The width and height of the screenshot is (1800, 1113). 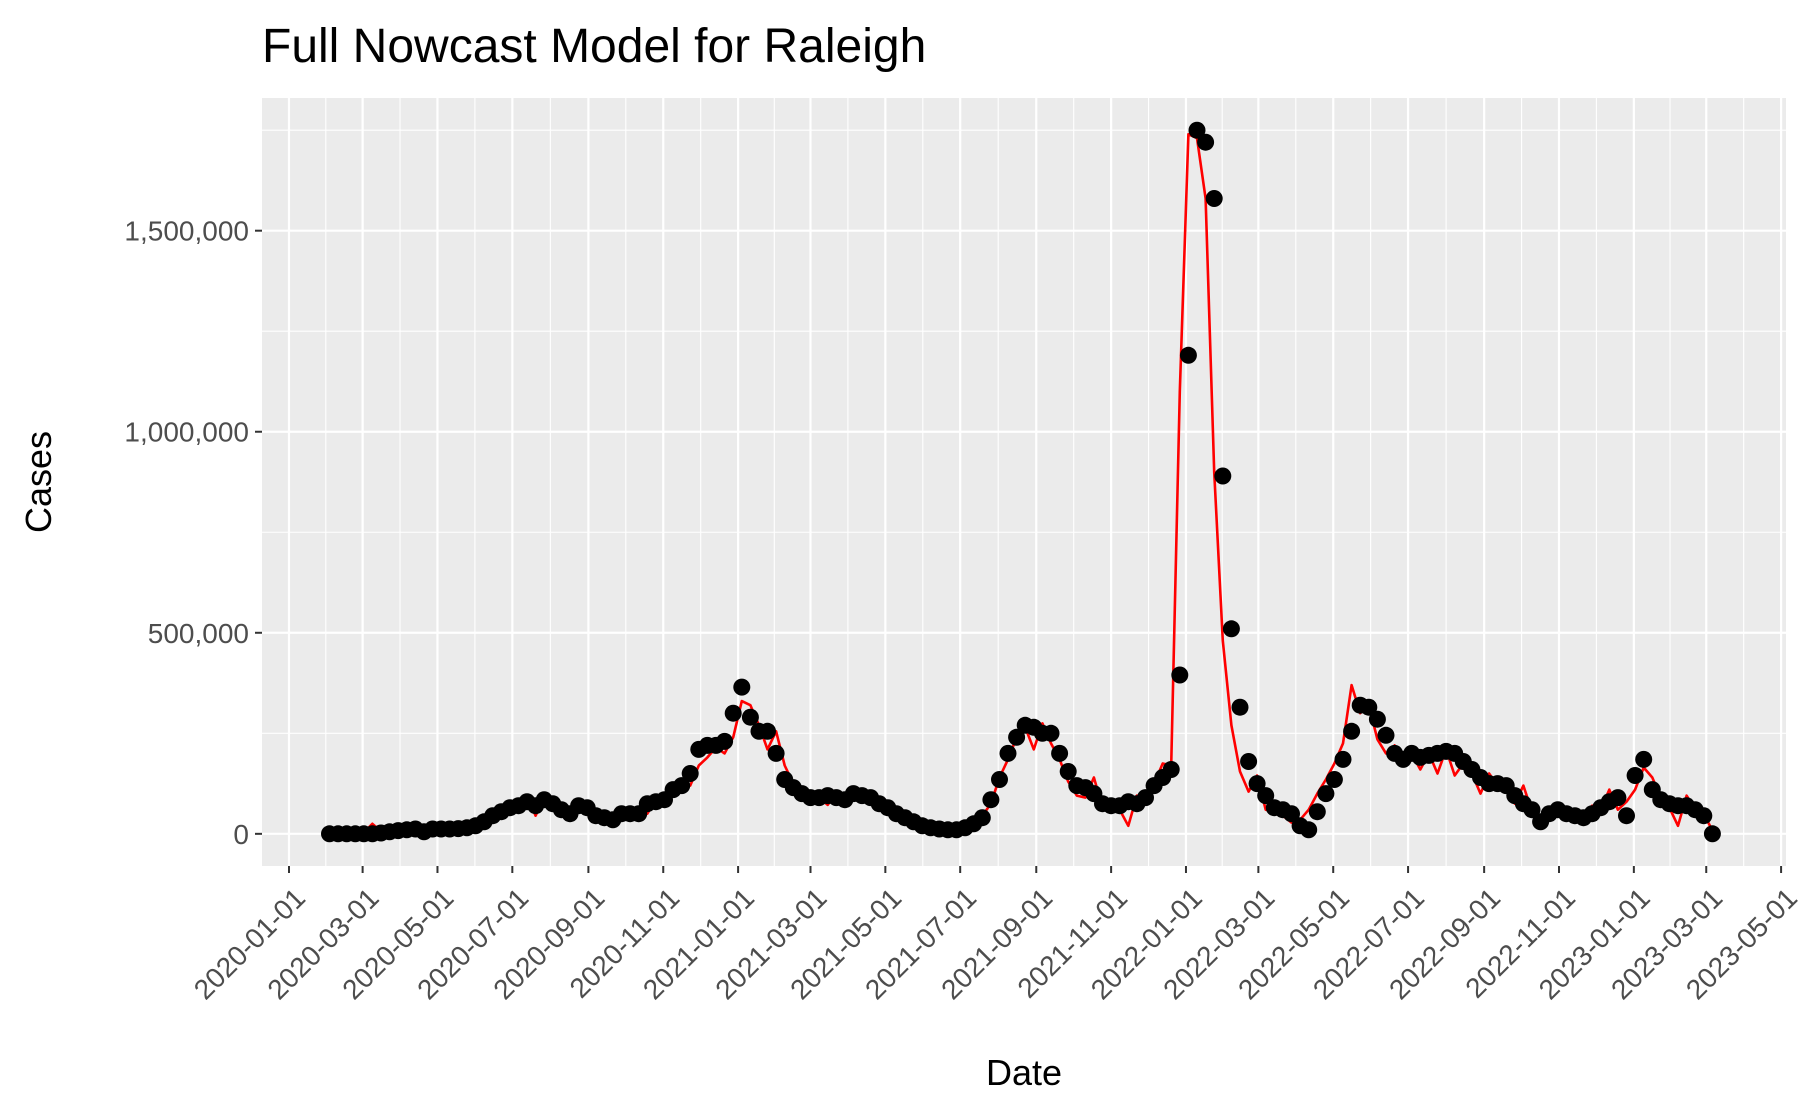 I want to click on x-axis-title: Date, so click(x=1024, y=1072).